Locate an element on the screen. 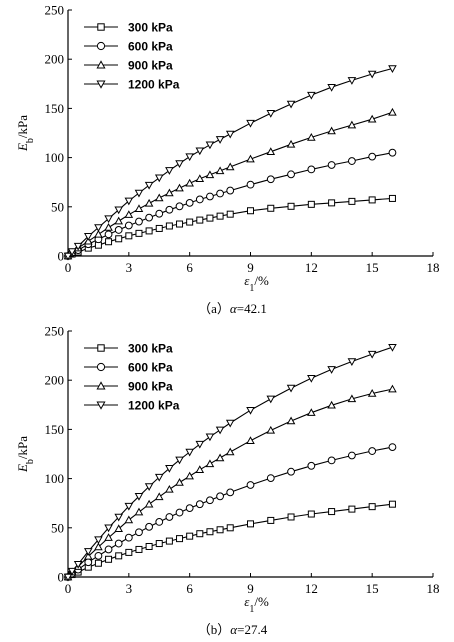  x-tick-label: 3 is located at coordinates (129, 588).